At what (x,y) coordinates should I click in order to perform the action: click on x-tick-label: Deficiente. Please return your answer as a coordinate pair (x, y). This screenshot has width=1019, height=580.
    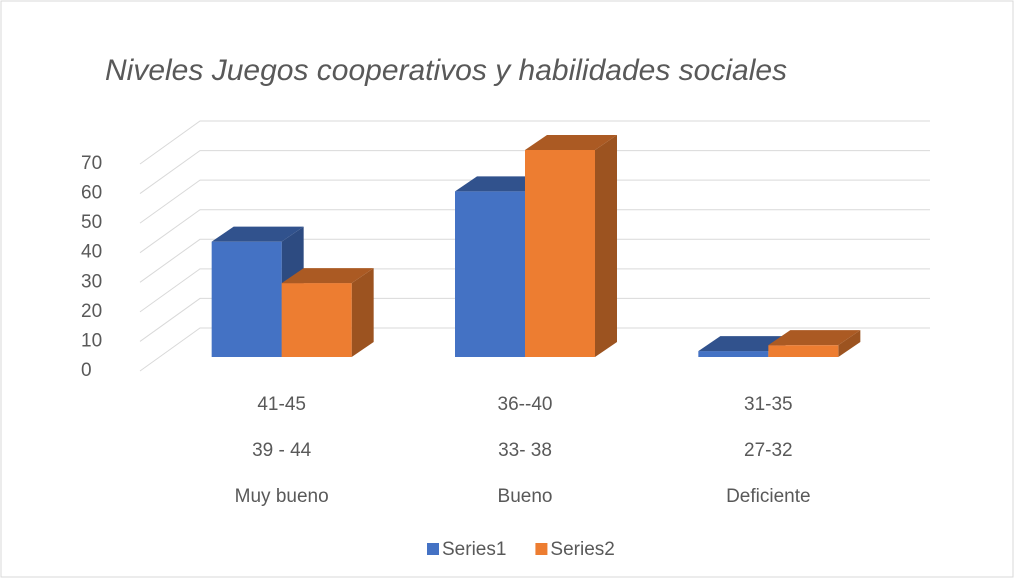
    Looking at the image, I should click on (768, 496).